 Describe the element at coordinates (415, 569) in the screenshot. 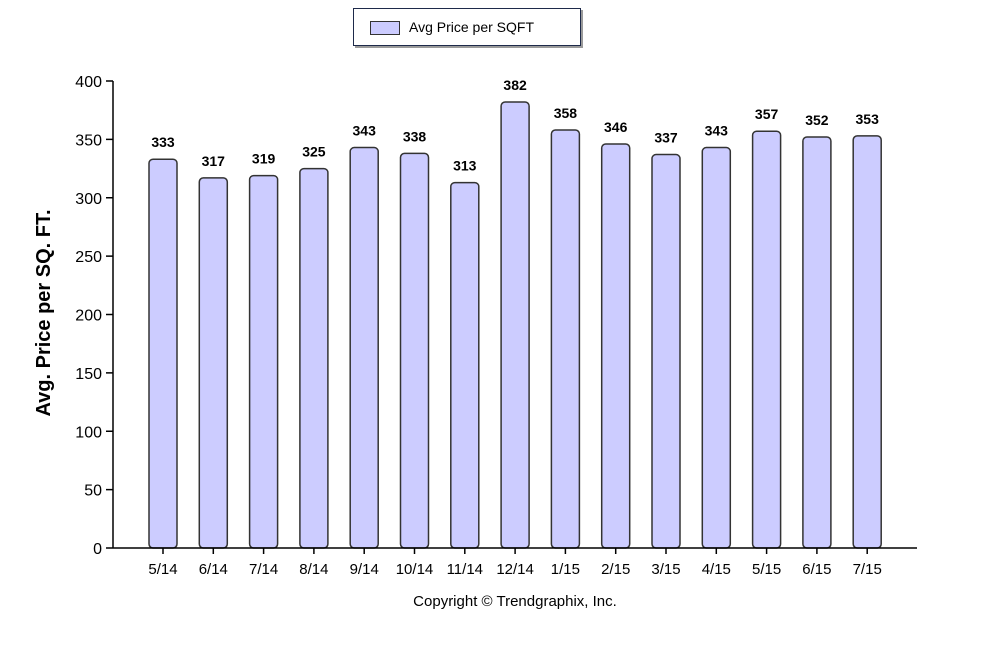

I see `x-tick-label: 10/14` at that location.